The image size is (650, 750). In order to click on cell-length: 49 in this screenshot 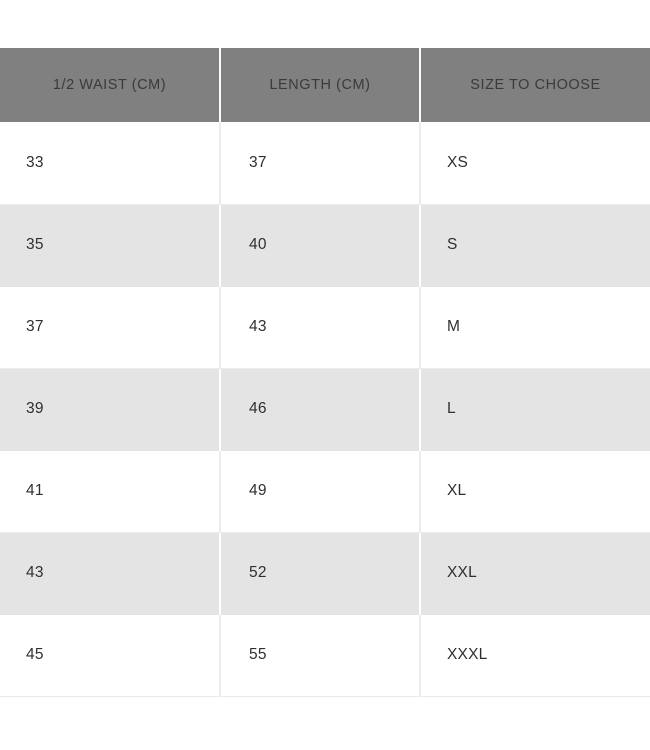, I will do `click(320, 491)`.